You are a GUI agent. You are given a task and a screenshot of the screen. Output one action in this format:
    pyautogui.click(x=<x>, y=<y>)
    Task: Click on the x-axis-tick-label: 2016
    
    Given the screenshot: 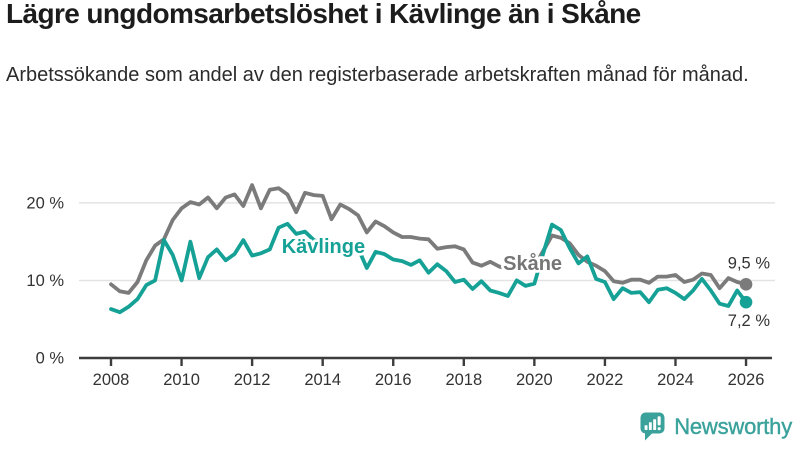 What is the action you would take?
    pyautogui.click(x=393, y=380)
    